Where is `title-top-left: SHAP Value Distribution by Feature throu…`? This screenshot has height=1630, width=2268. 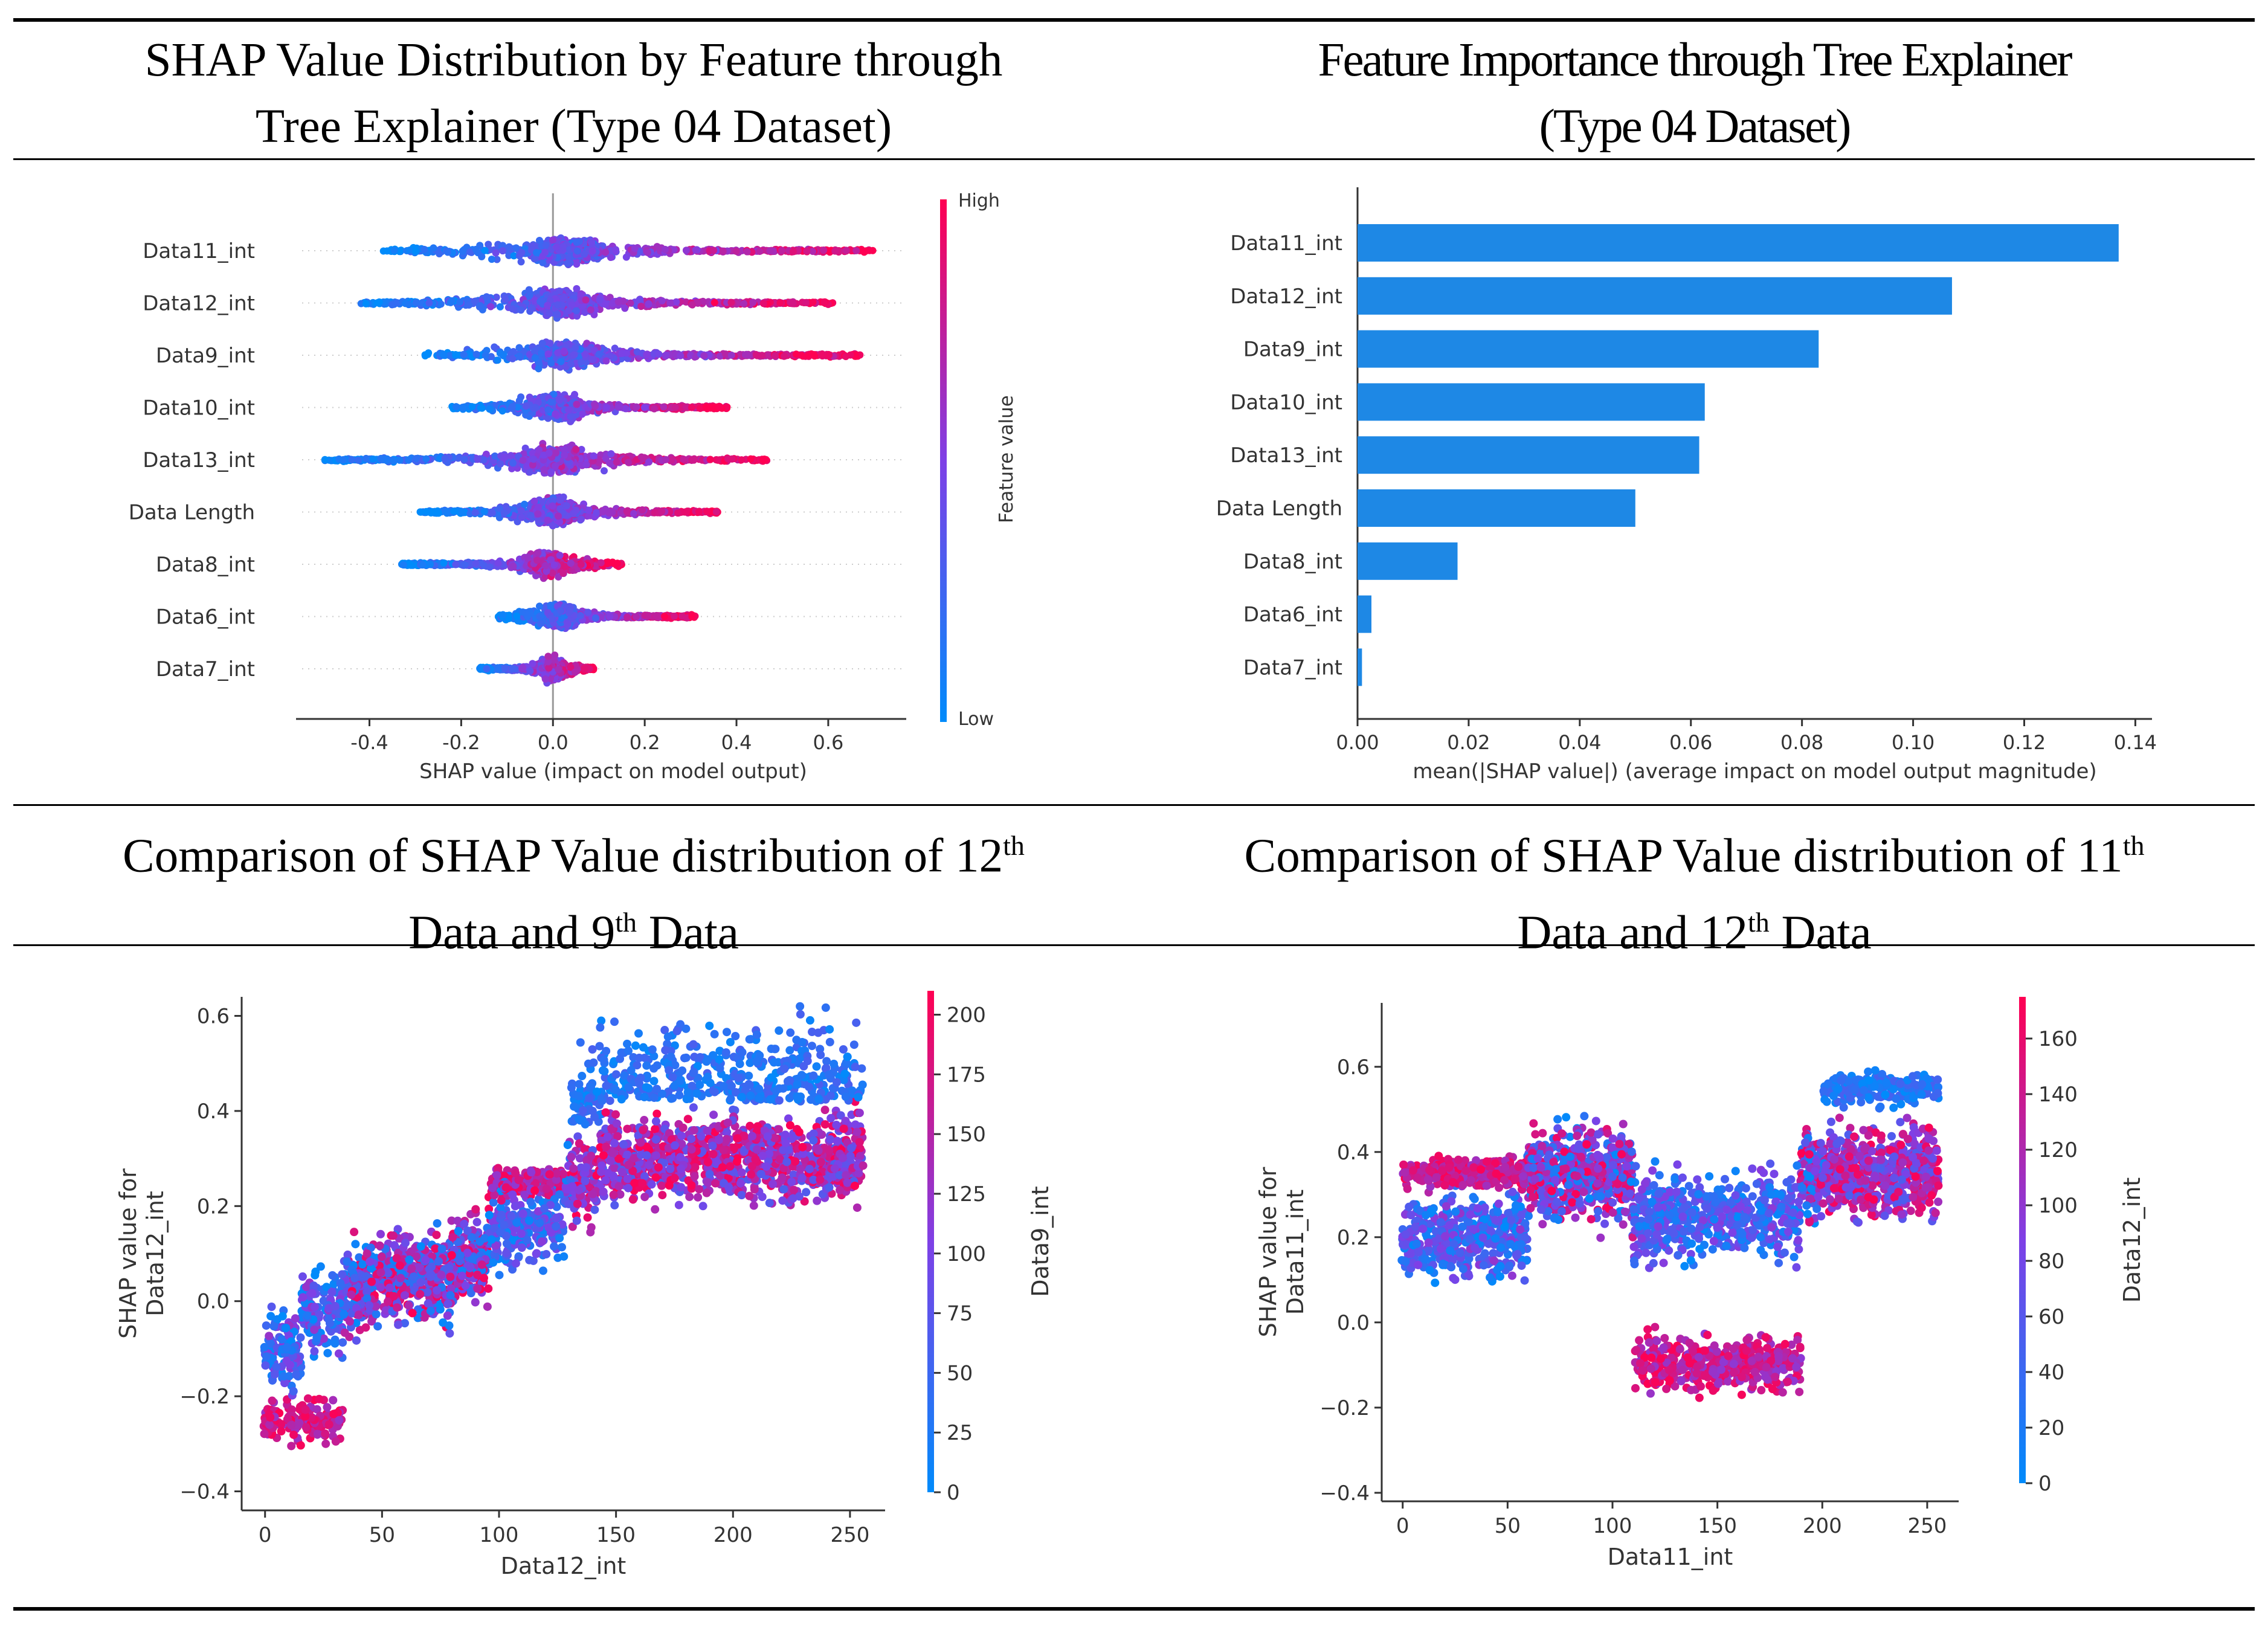
title-top-left: SHAP Value Distribution by Feature throu… is located at coordinates (573, 93).